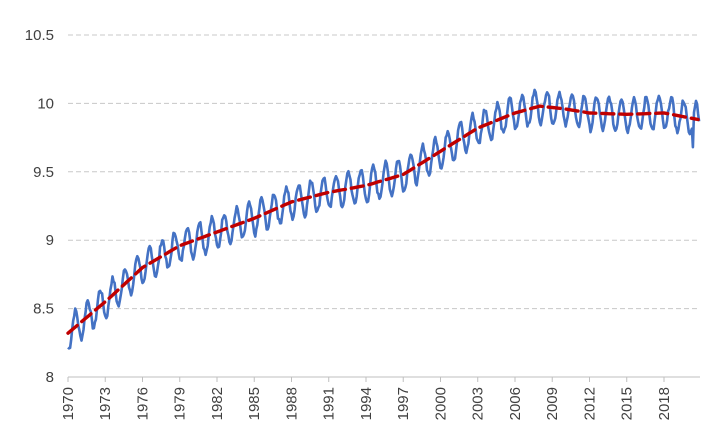 This screenshot has width=725, height=447. What do you see at coordinates (43, 309) in the screenshot?
I see `y-tick-label: 8.5` at bounding box center [43, 309].